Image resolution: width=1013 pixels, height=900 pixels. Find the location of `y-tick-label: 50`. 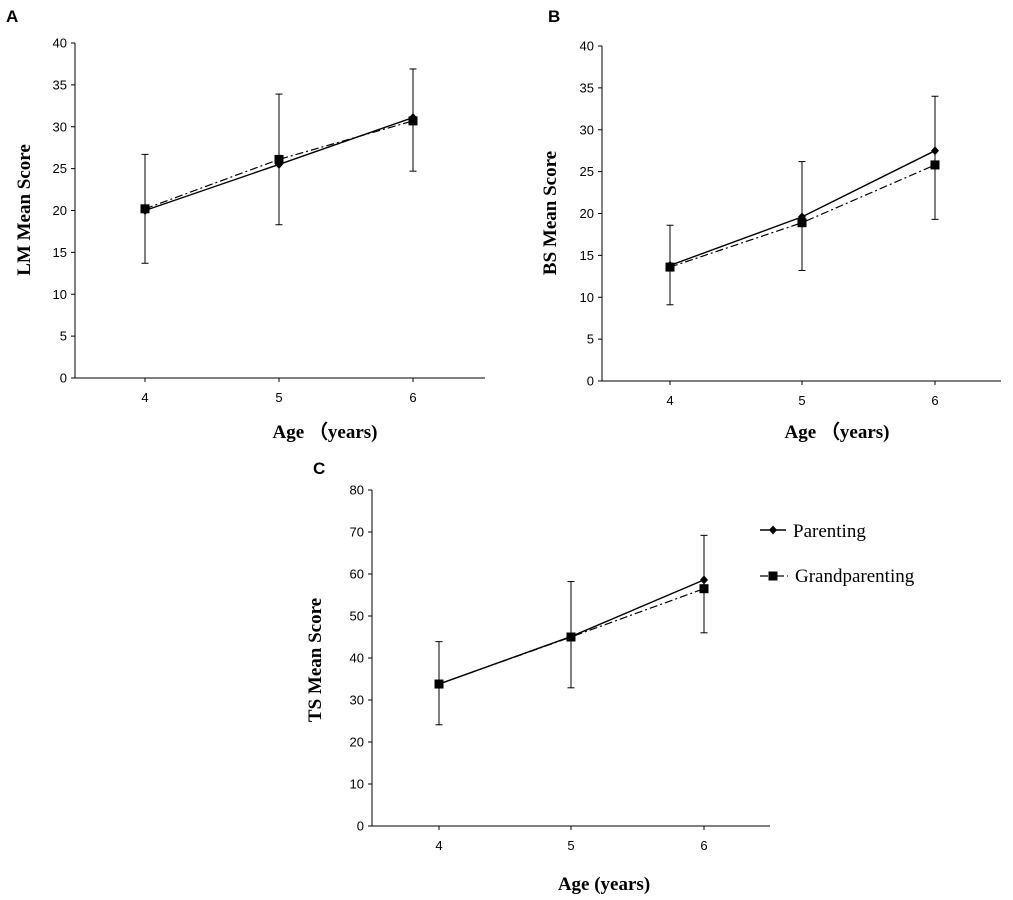

y-tick-label: 50 is located at coordinates (357, 616).